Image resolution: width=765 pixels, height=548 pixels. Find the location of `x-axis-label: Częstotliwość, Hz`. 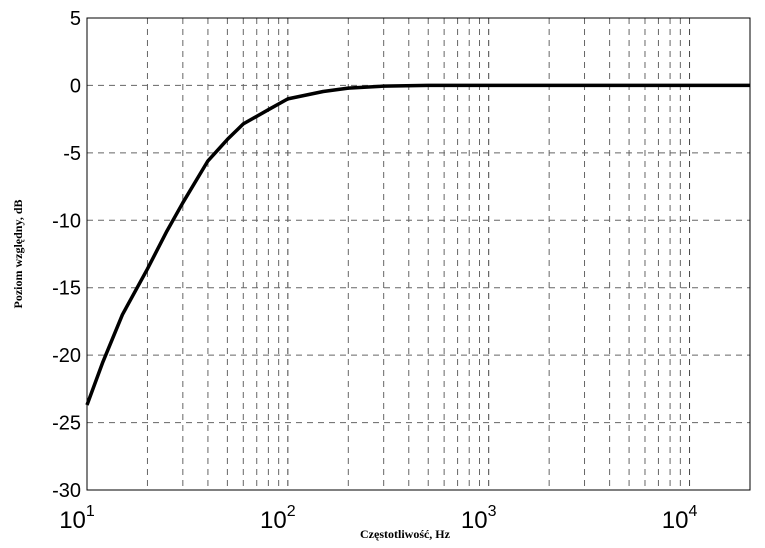

x-axis-label: Częstotliwość, Hz is located at coordinates (405, 534).